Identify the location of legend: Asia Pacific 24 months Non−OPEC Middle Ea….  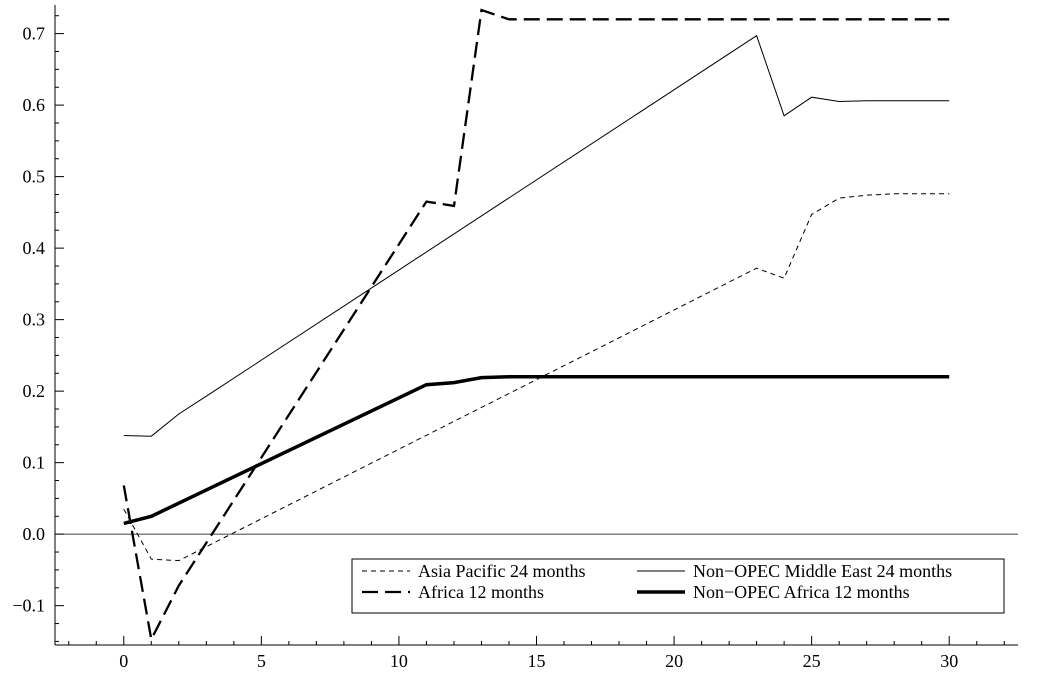
(678, 586).